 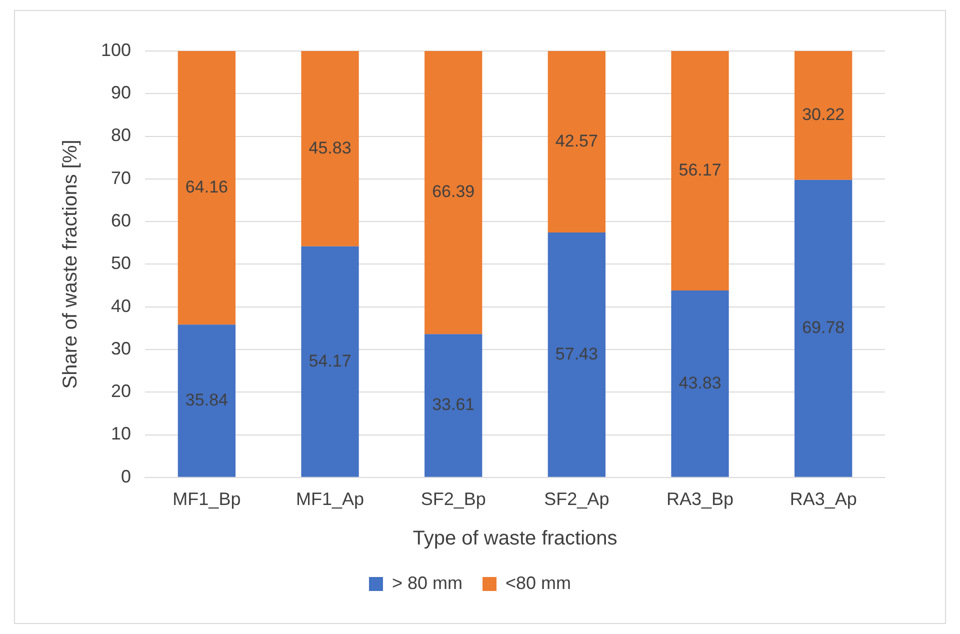 I want to click on x-tick-label: SF2_Bp, so click(x=453, y=499).